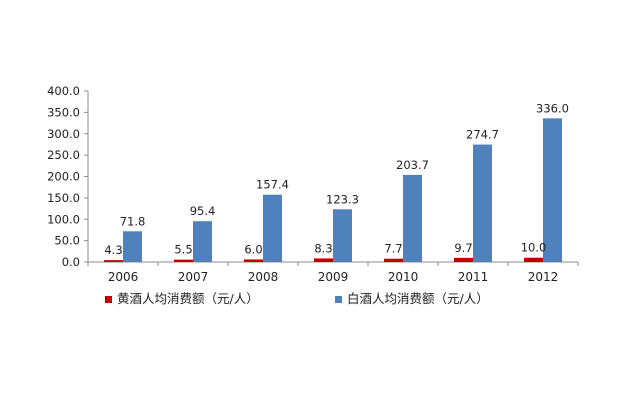 Image resolution: width=619 pixels, height=400 pixels. Describe the element at coordinates (482, 135) in the screenshot. I see `data-label-baijiu: 274.7` at that location.